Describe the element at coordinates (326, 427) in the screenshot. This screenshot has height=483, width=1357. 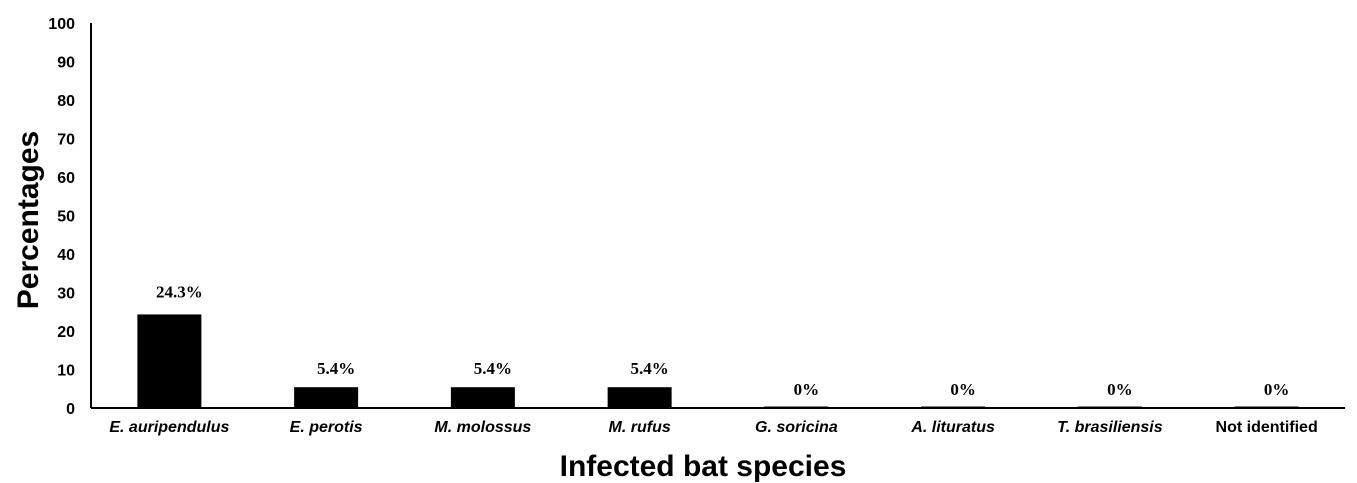
I see `x-tick-label: E. perotis` at that location.